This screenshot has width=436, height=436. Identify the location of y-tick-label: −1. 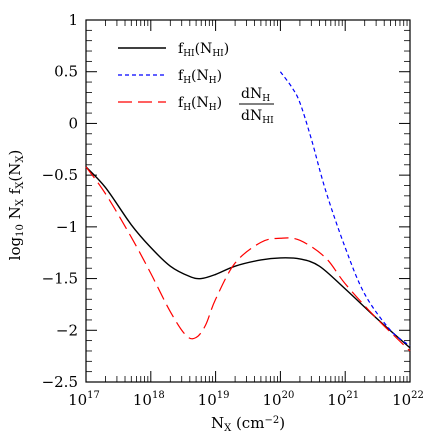
(67, 227).